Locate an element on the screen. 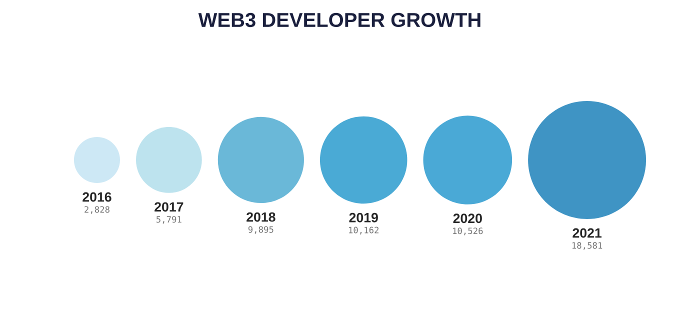 The width and height of the screenshot is (680, 323). data-label: 10,526 is located at coordinates (468, 232).